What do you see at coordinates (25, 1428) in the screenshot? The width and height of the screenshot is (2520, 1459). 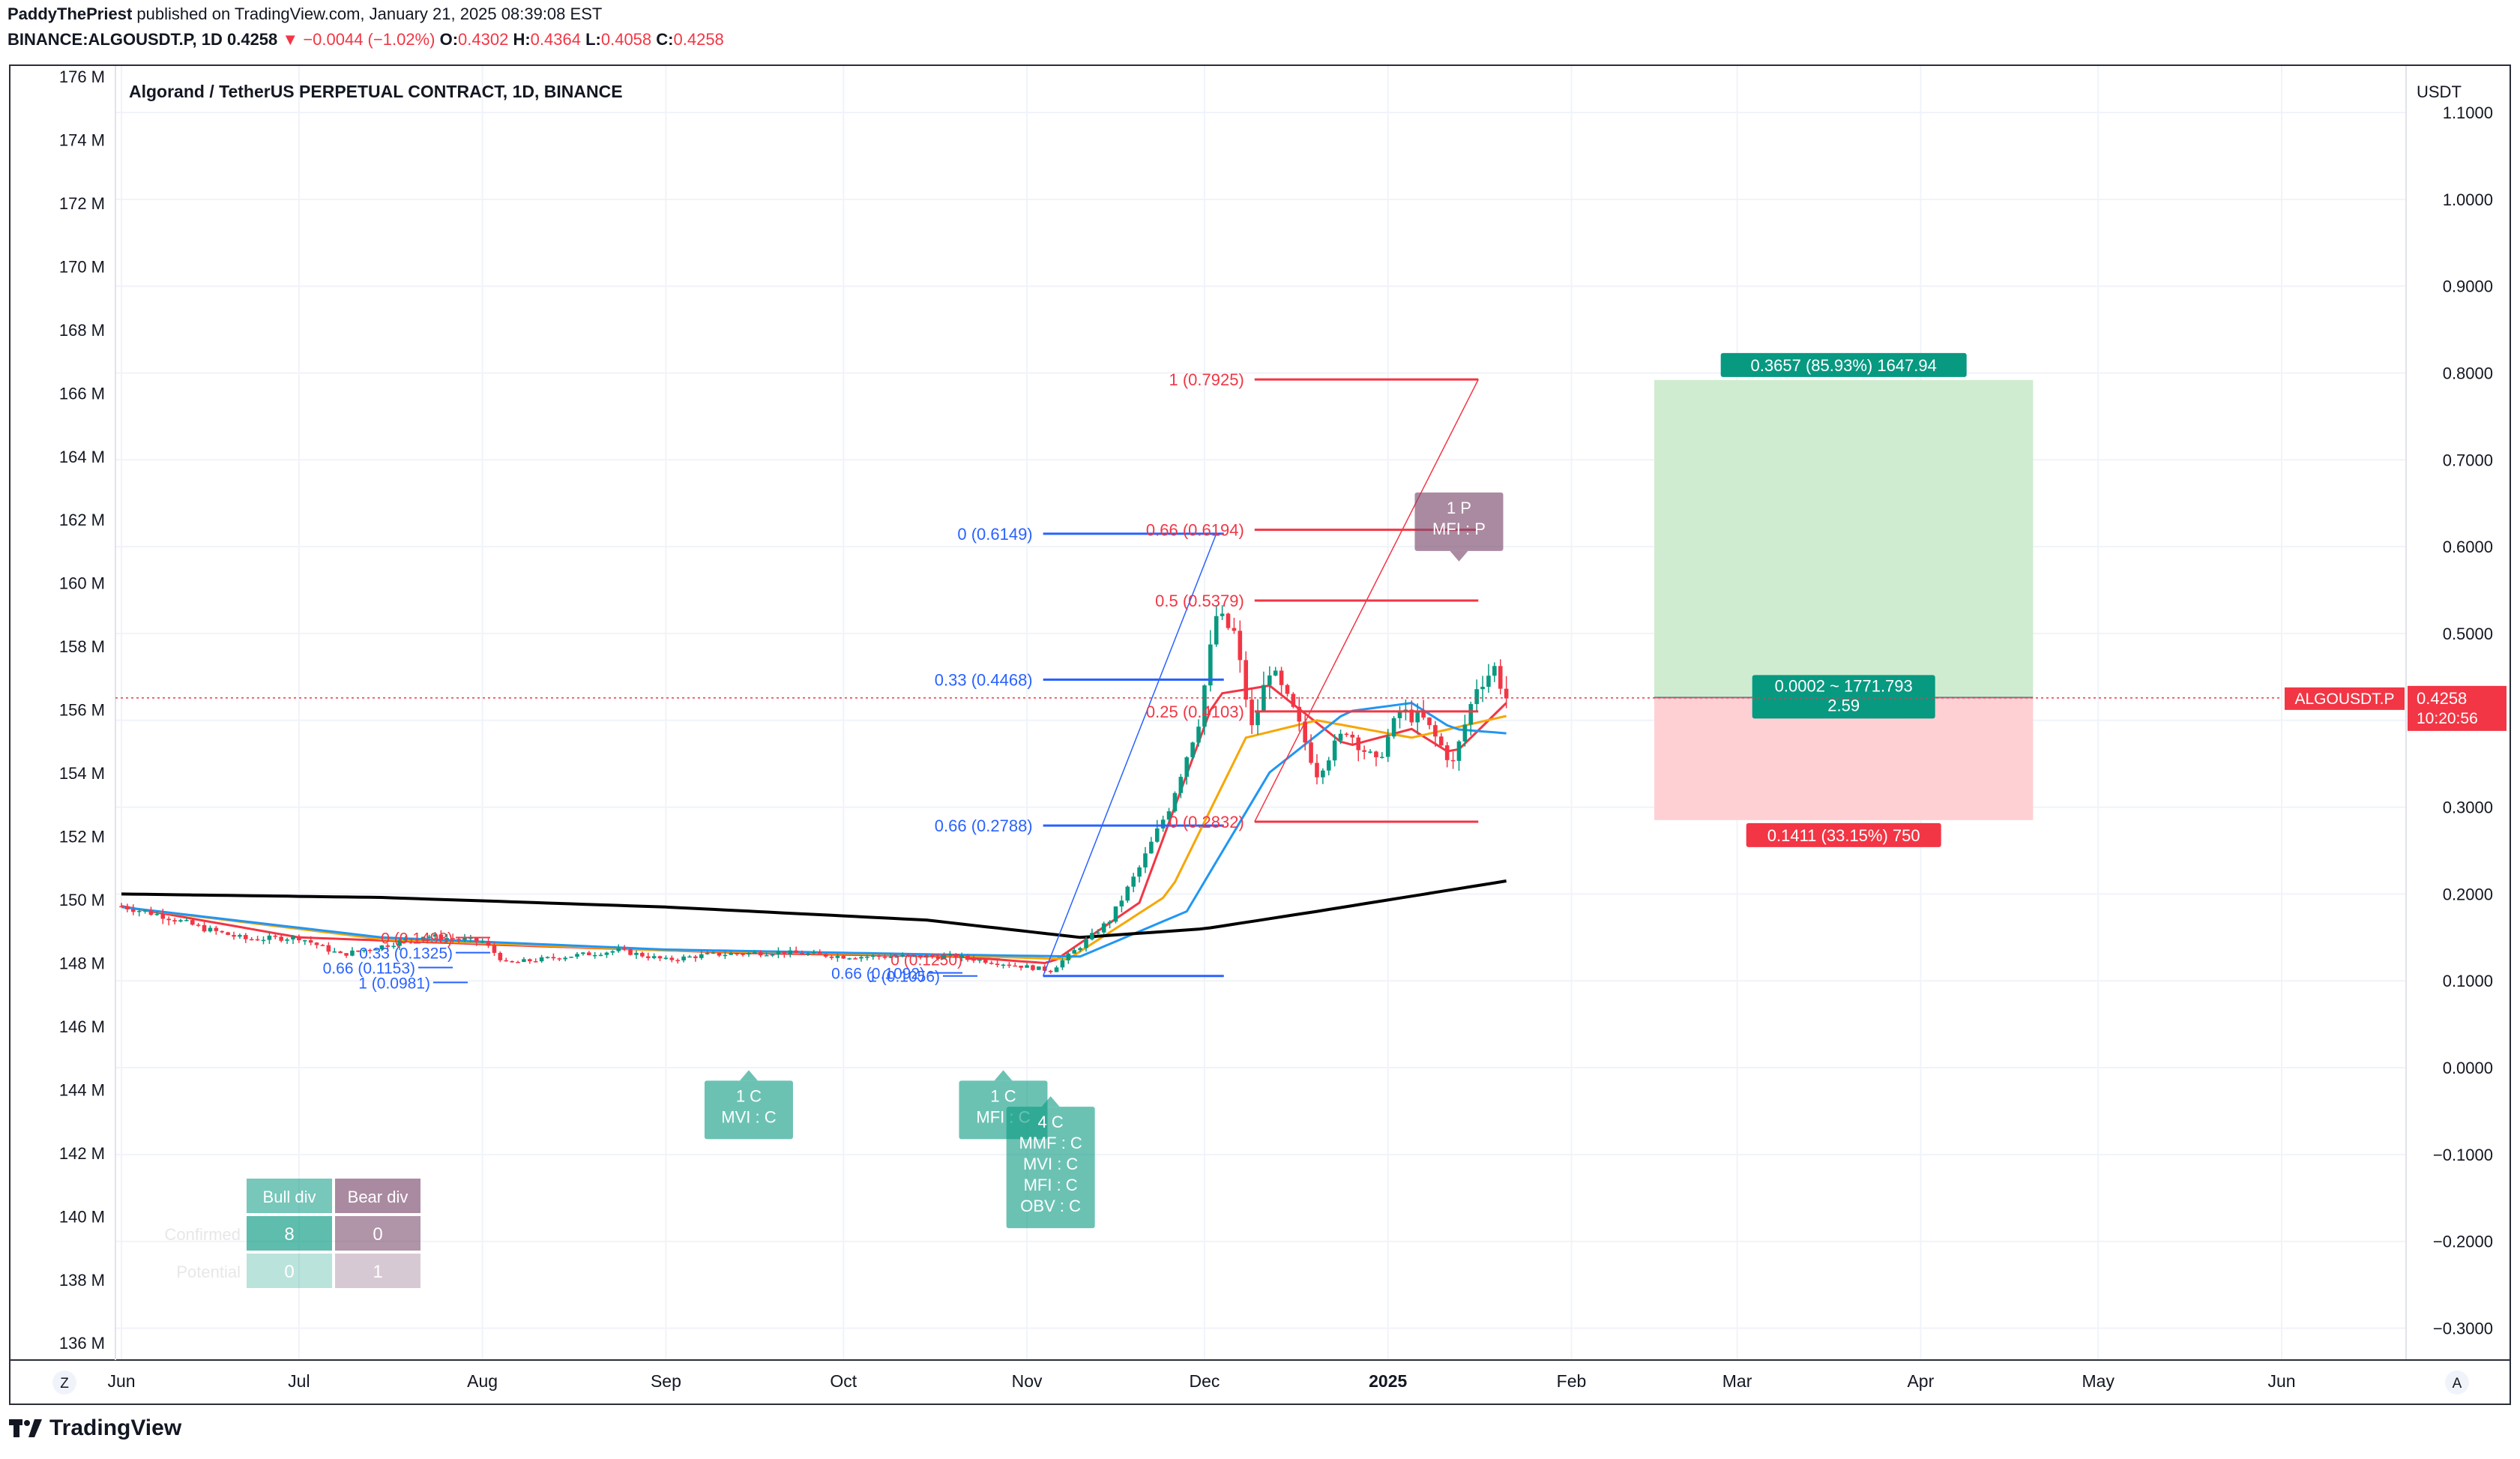 I see `tradingview-logo-icon` at bounding box center [25, 1428].